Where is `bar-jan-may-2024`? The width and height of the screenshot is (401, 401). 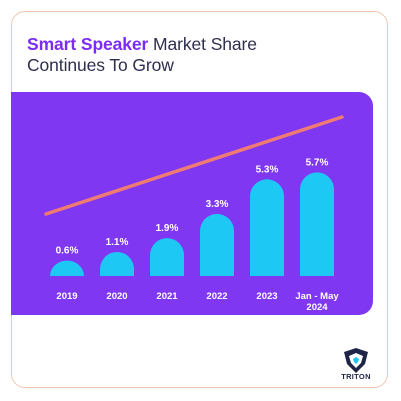
bar-jan-may-2024 is located at coordinates (317, 224).